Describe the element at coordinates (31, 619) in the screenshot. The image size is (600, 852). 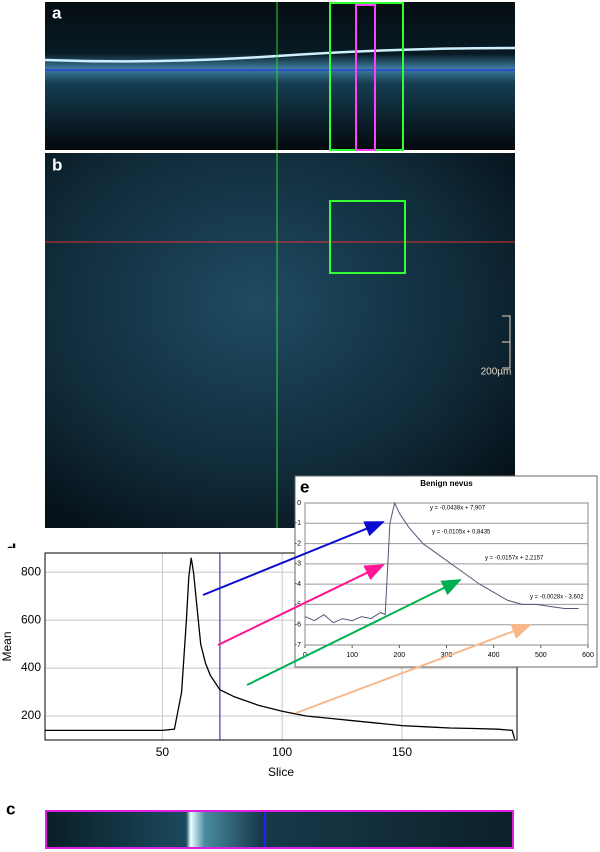
I see `y-tick-label: 600` at that location.